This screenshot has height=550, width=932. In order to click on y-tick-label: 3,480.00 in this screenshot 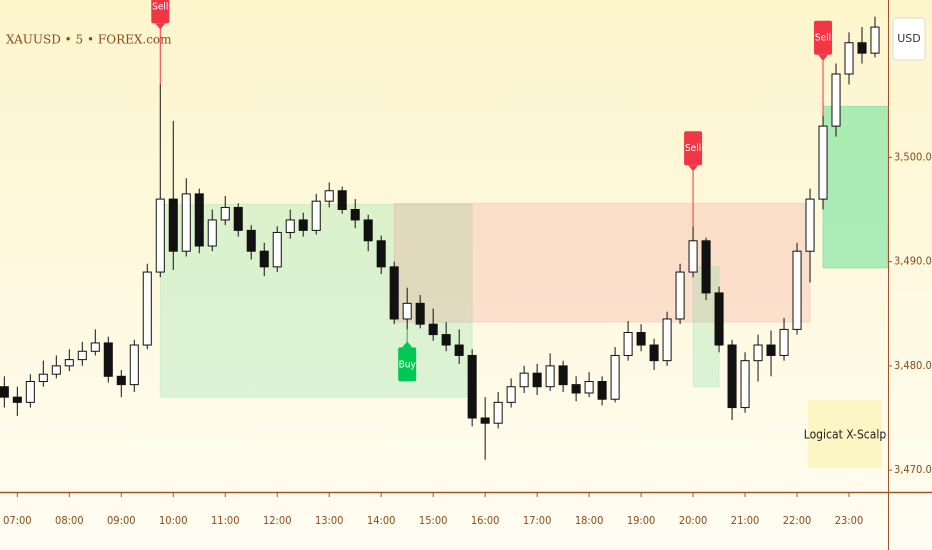, I will do `click(913, 365)`.